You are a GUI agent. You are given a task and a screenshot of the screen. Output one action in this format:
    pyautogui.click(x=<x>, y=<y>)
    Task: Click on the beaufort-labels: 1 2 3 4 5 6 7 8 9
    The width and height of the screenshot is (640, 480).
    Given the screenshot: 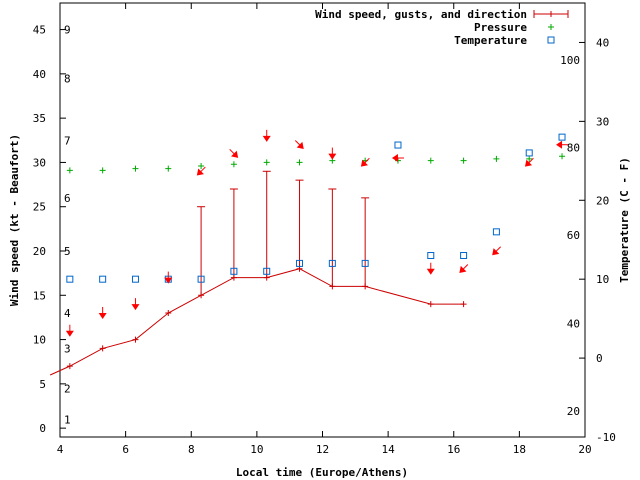 What is the action you would take?
    pyautogui.click(x=67, y=225)
    